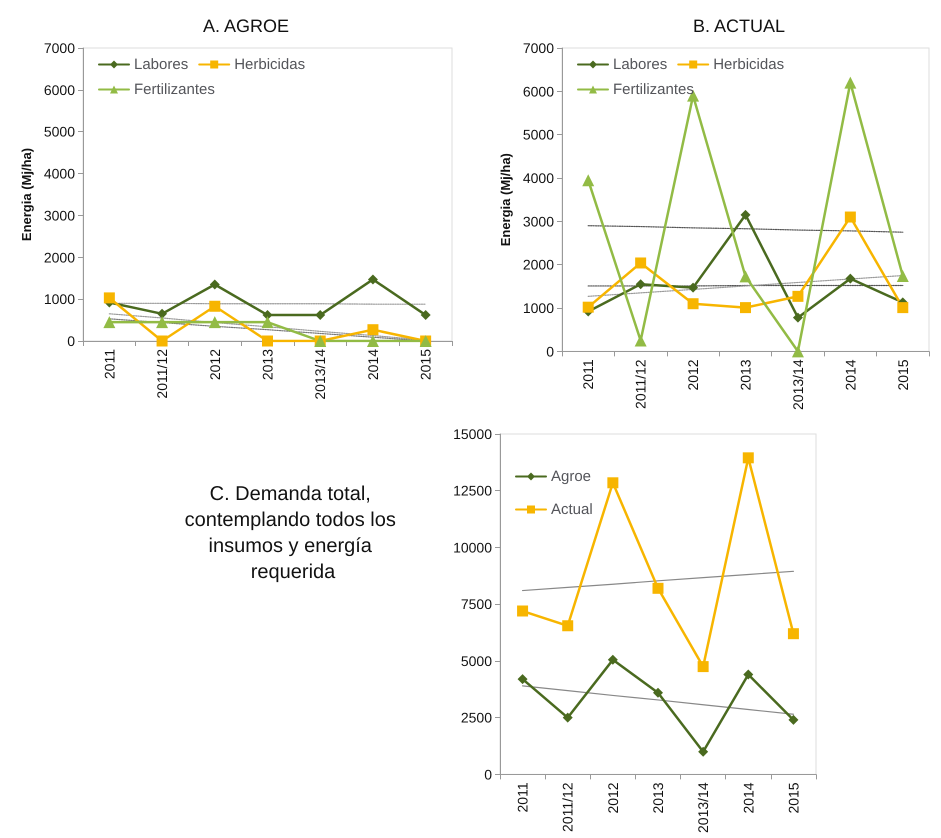  What do you see at coordinates (472, 490) in the screenshot?
I see `y-tick-label: 12500` at bounding box center [472, 490].